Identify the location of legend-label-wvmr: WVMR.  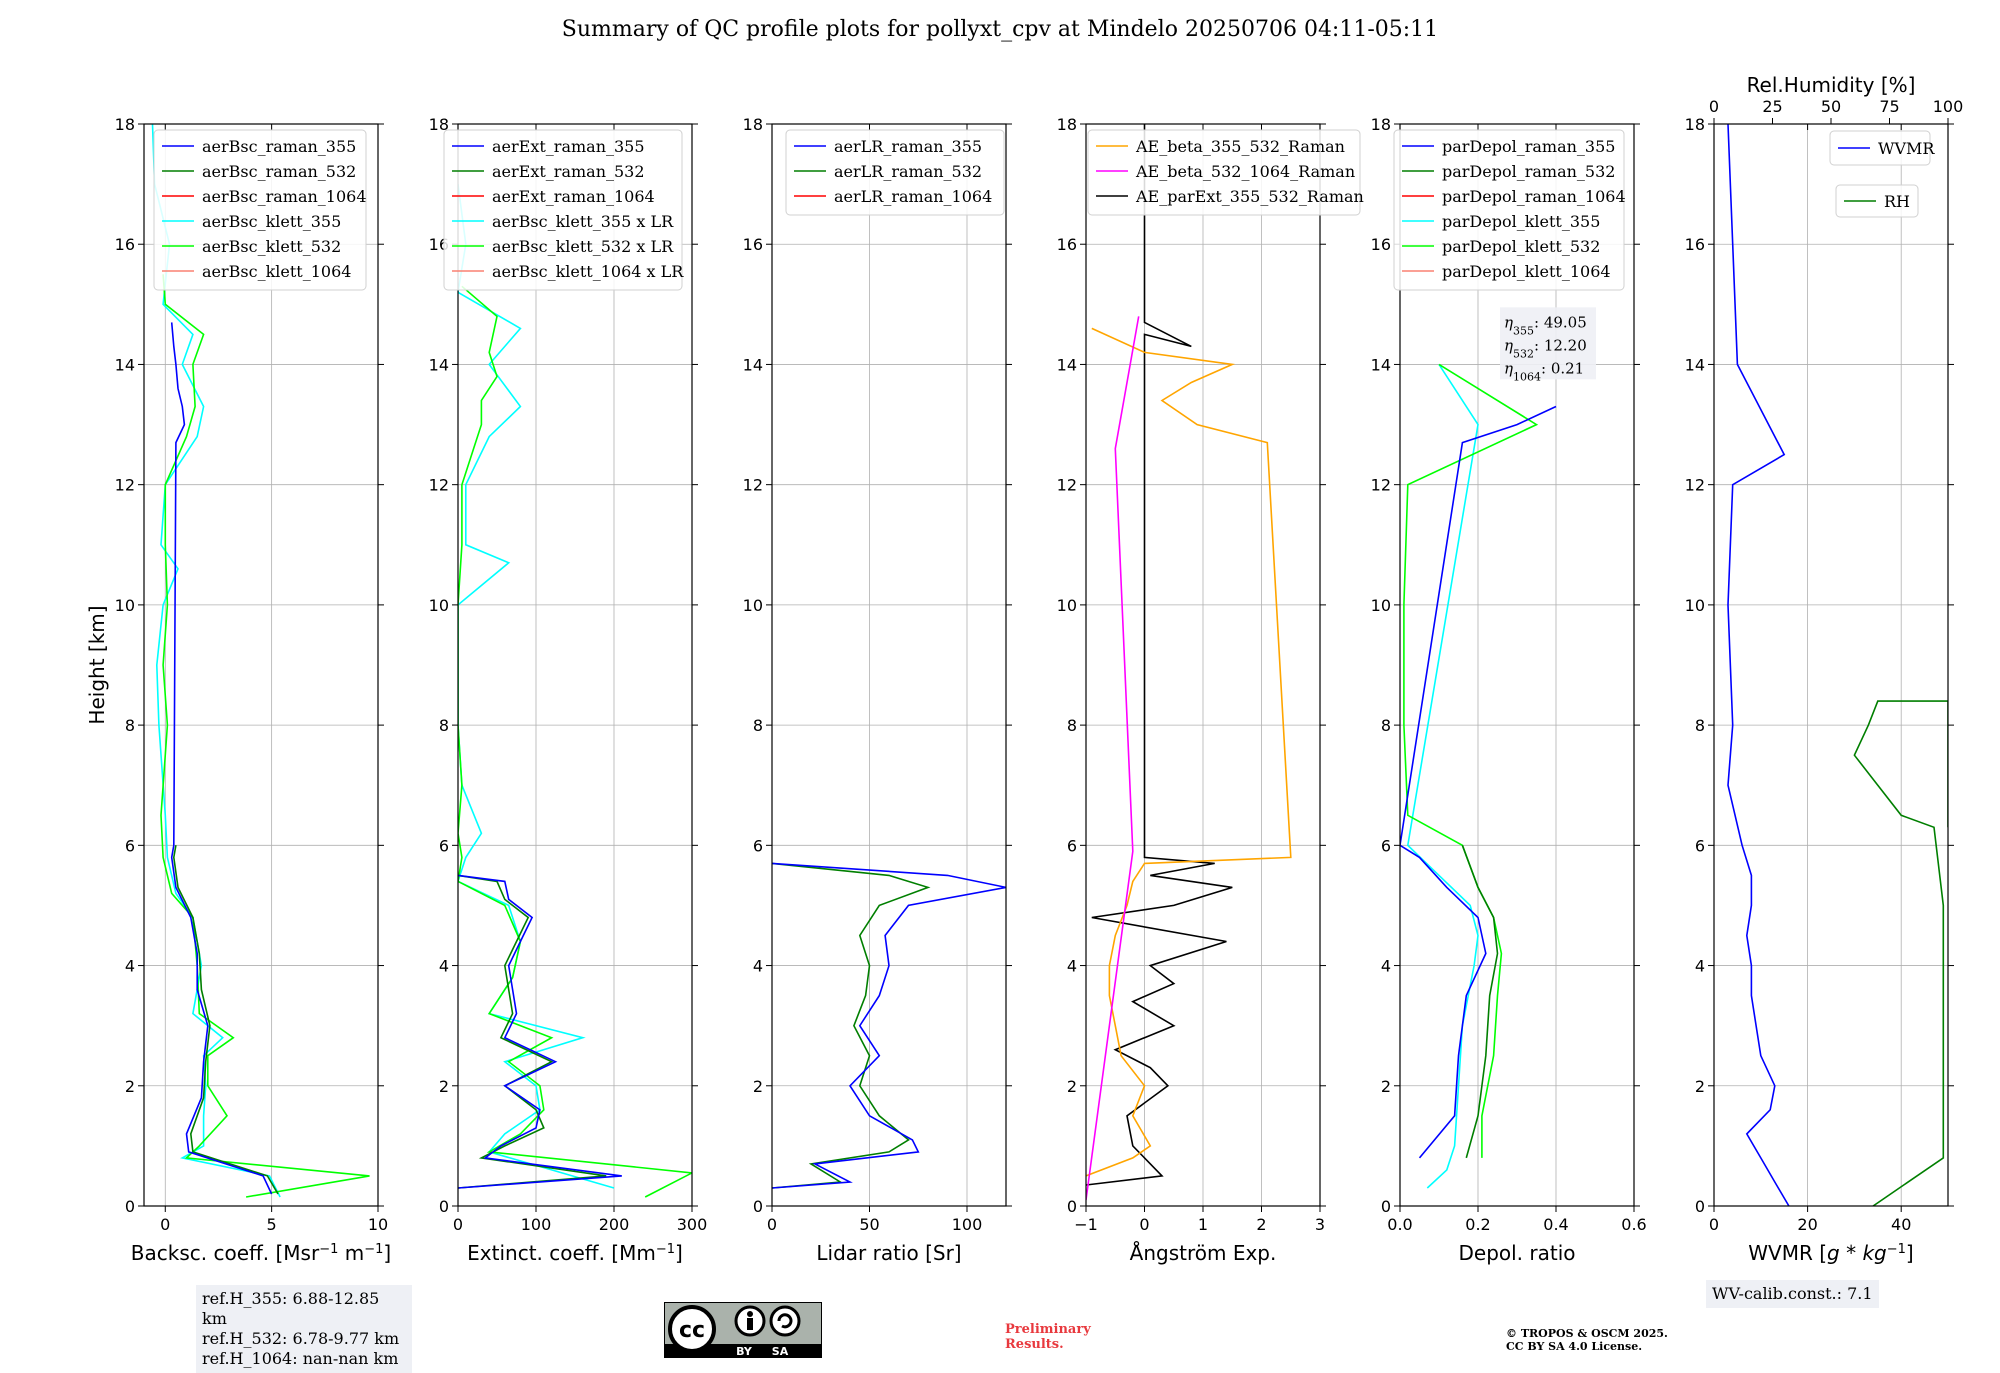
(1906, 148).